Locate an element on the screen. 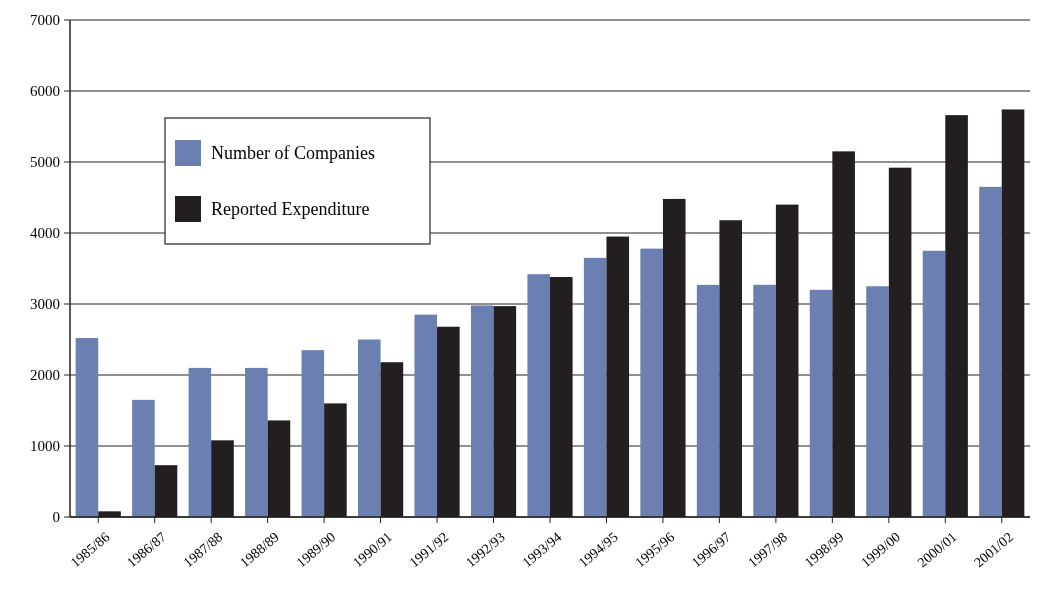 The width and height of the screenshot is (1038, 605). y-tick-label: 6000 is located at coordinates (45, 91).